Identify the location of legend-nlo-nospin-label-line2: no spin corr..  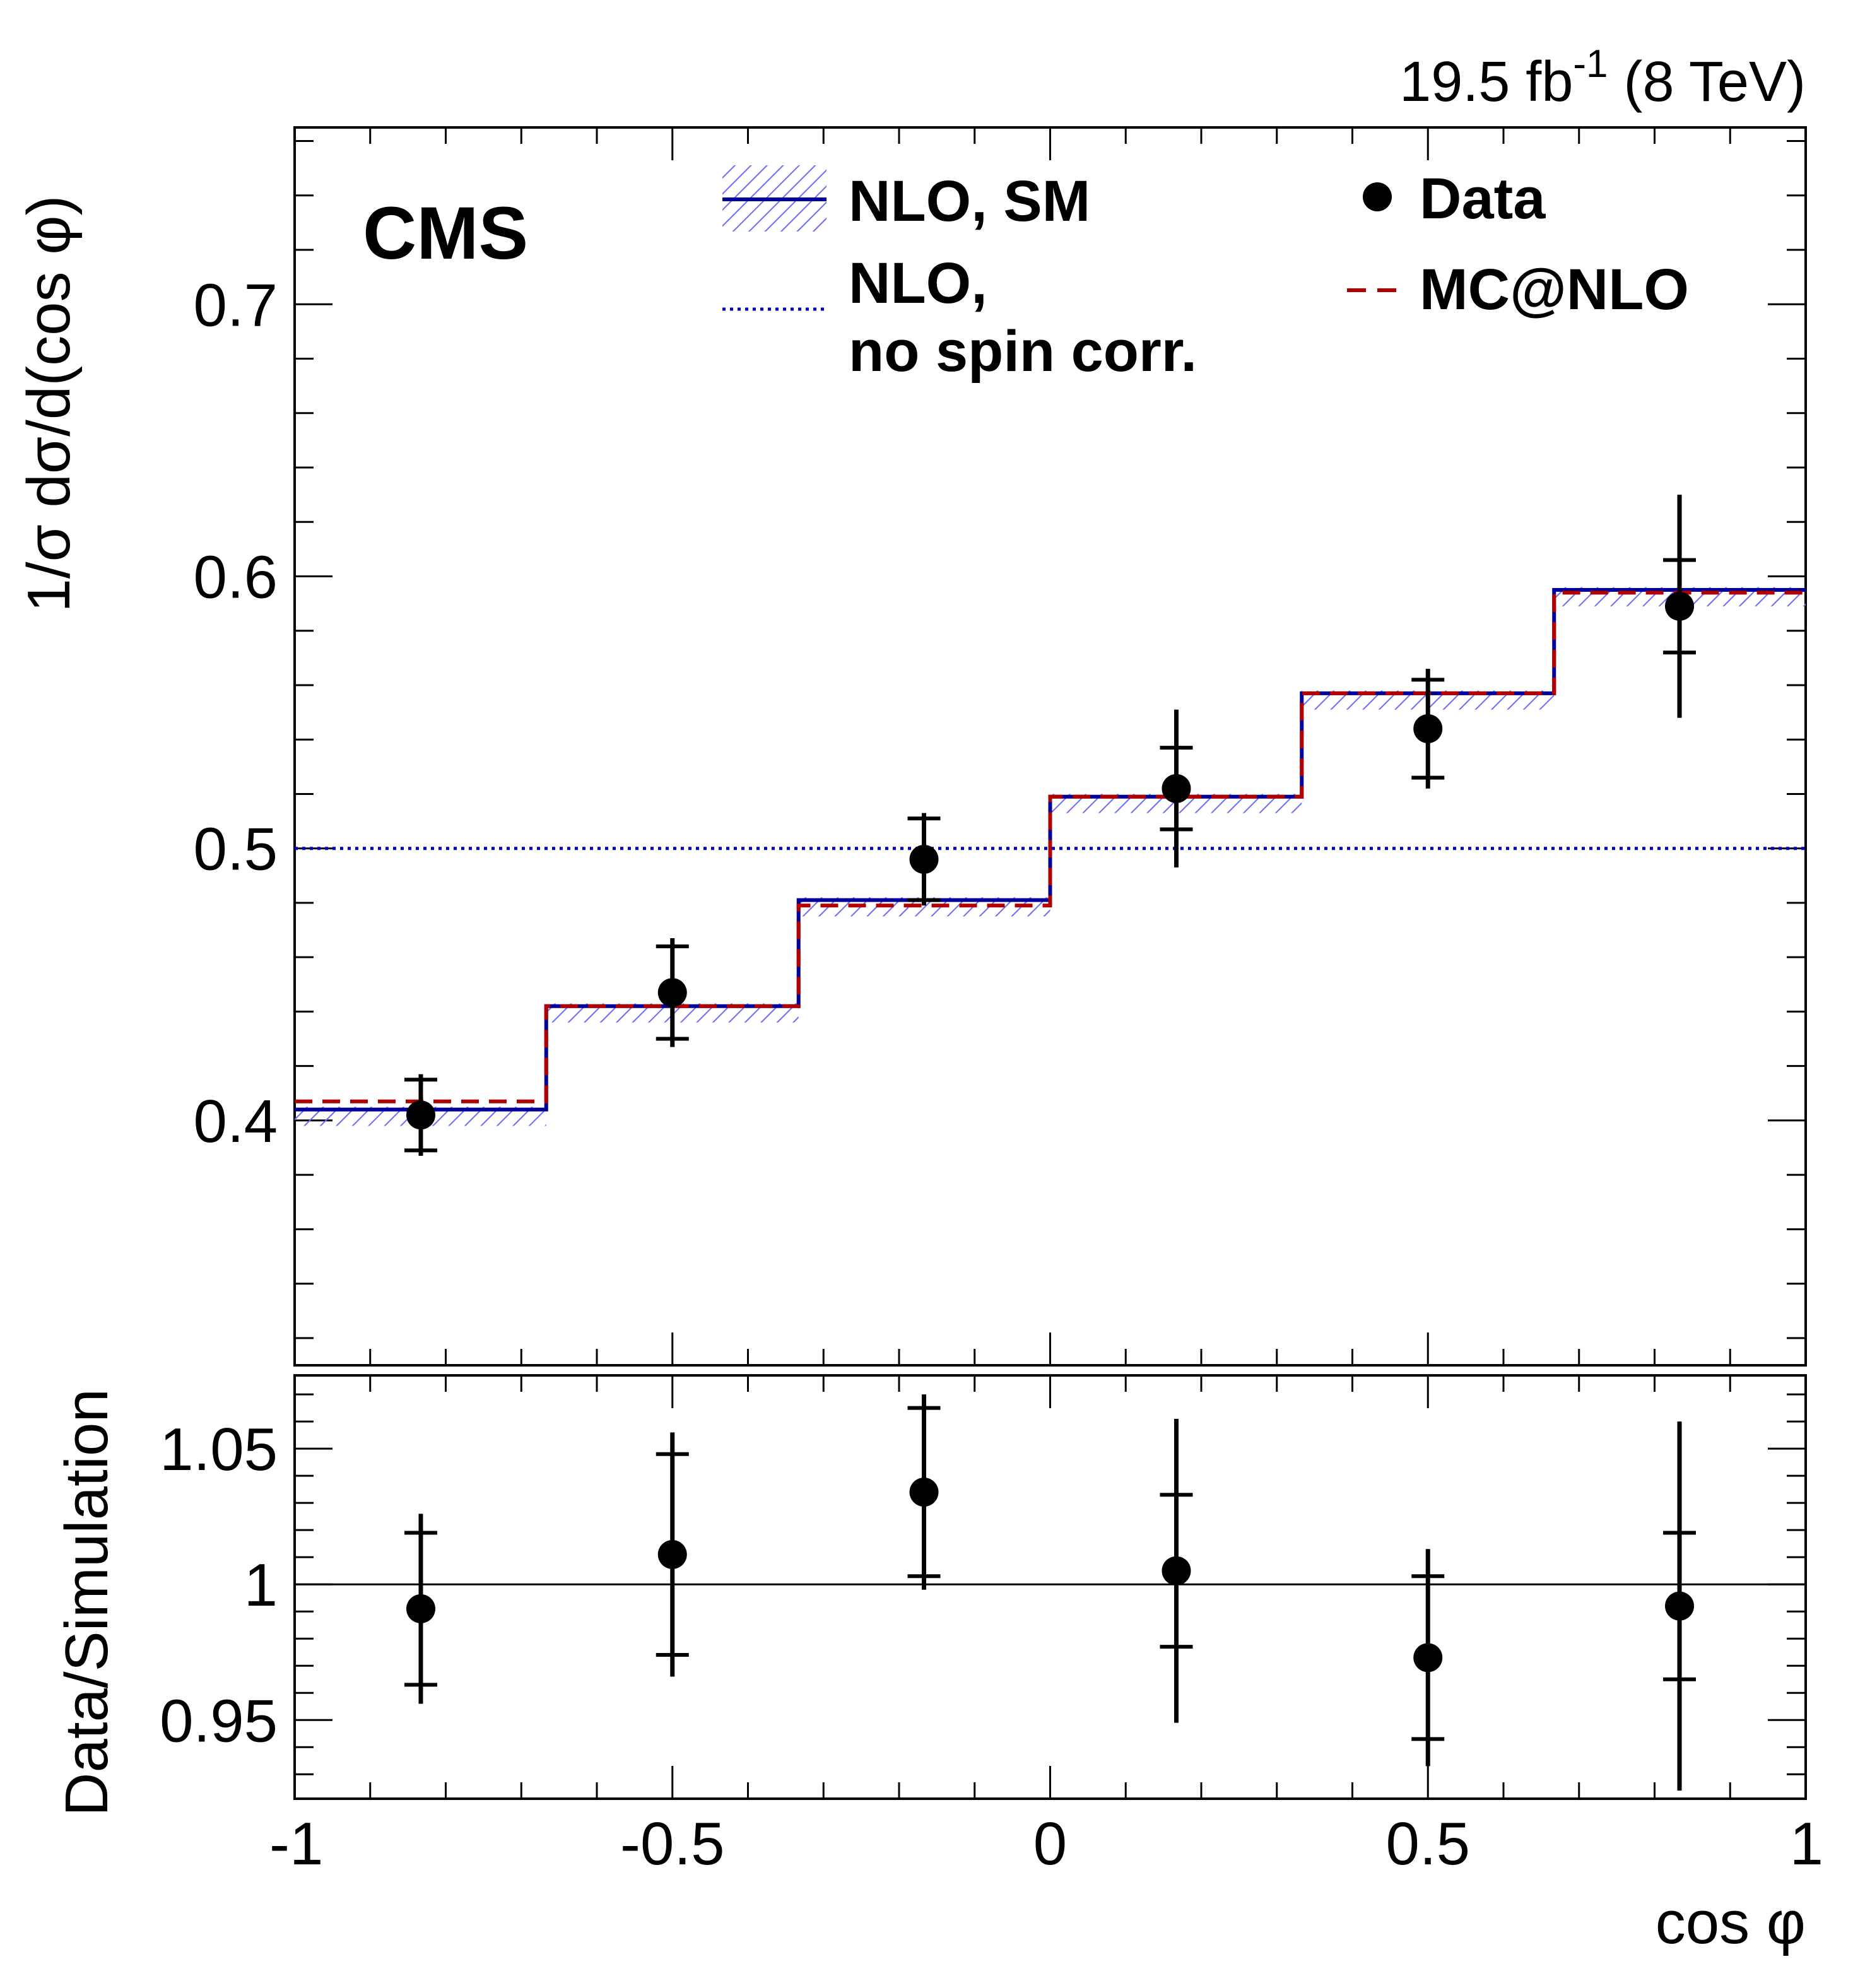
(1023, 351).